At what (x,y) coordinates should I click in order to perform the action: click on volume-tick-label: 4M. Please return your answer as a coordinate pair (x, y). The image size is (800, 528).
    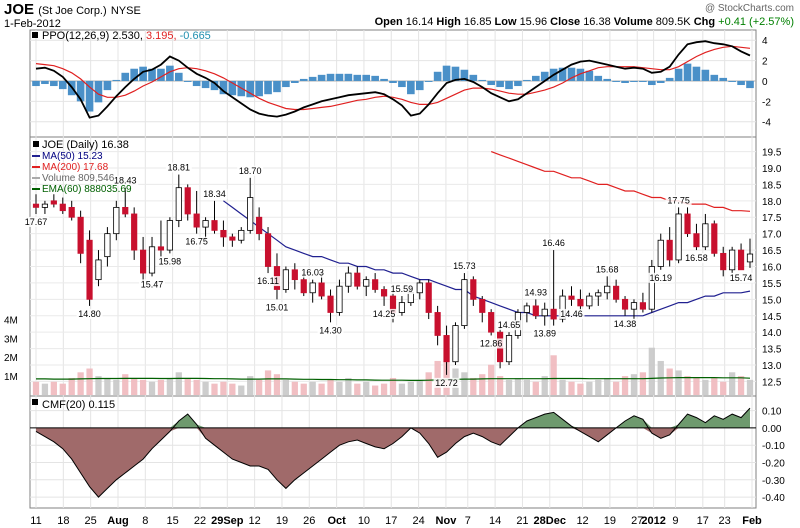
    Looking at the image, I should click on (11, 320).